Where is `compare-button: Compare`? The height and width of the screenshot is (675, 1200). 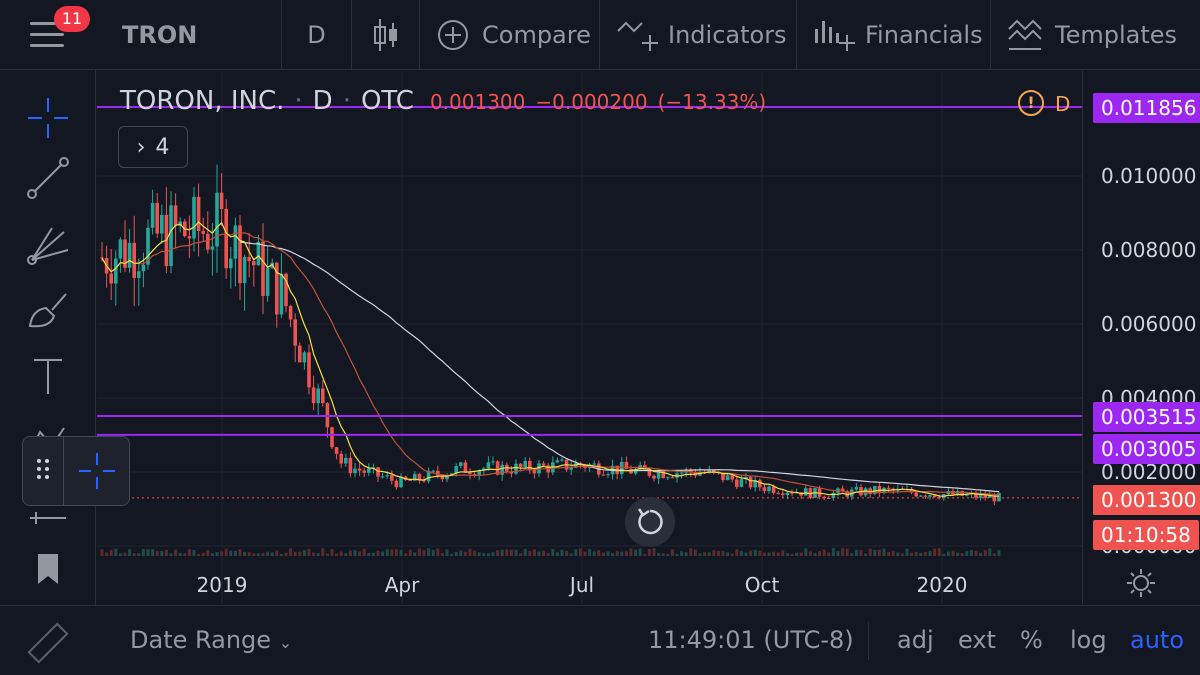 compare-button: Compare is located at coordinates (510, 35).